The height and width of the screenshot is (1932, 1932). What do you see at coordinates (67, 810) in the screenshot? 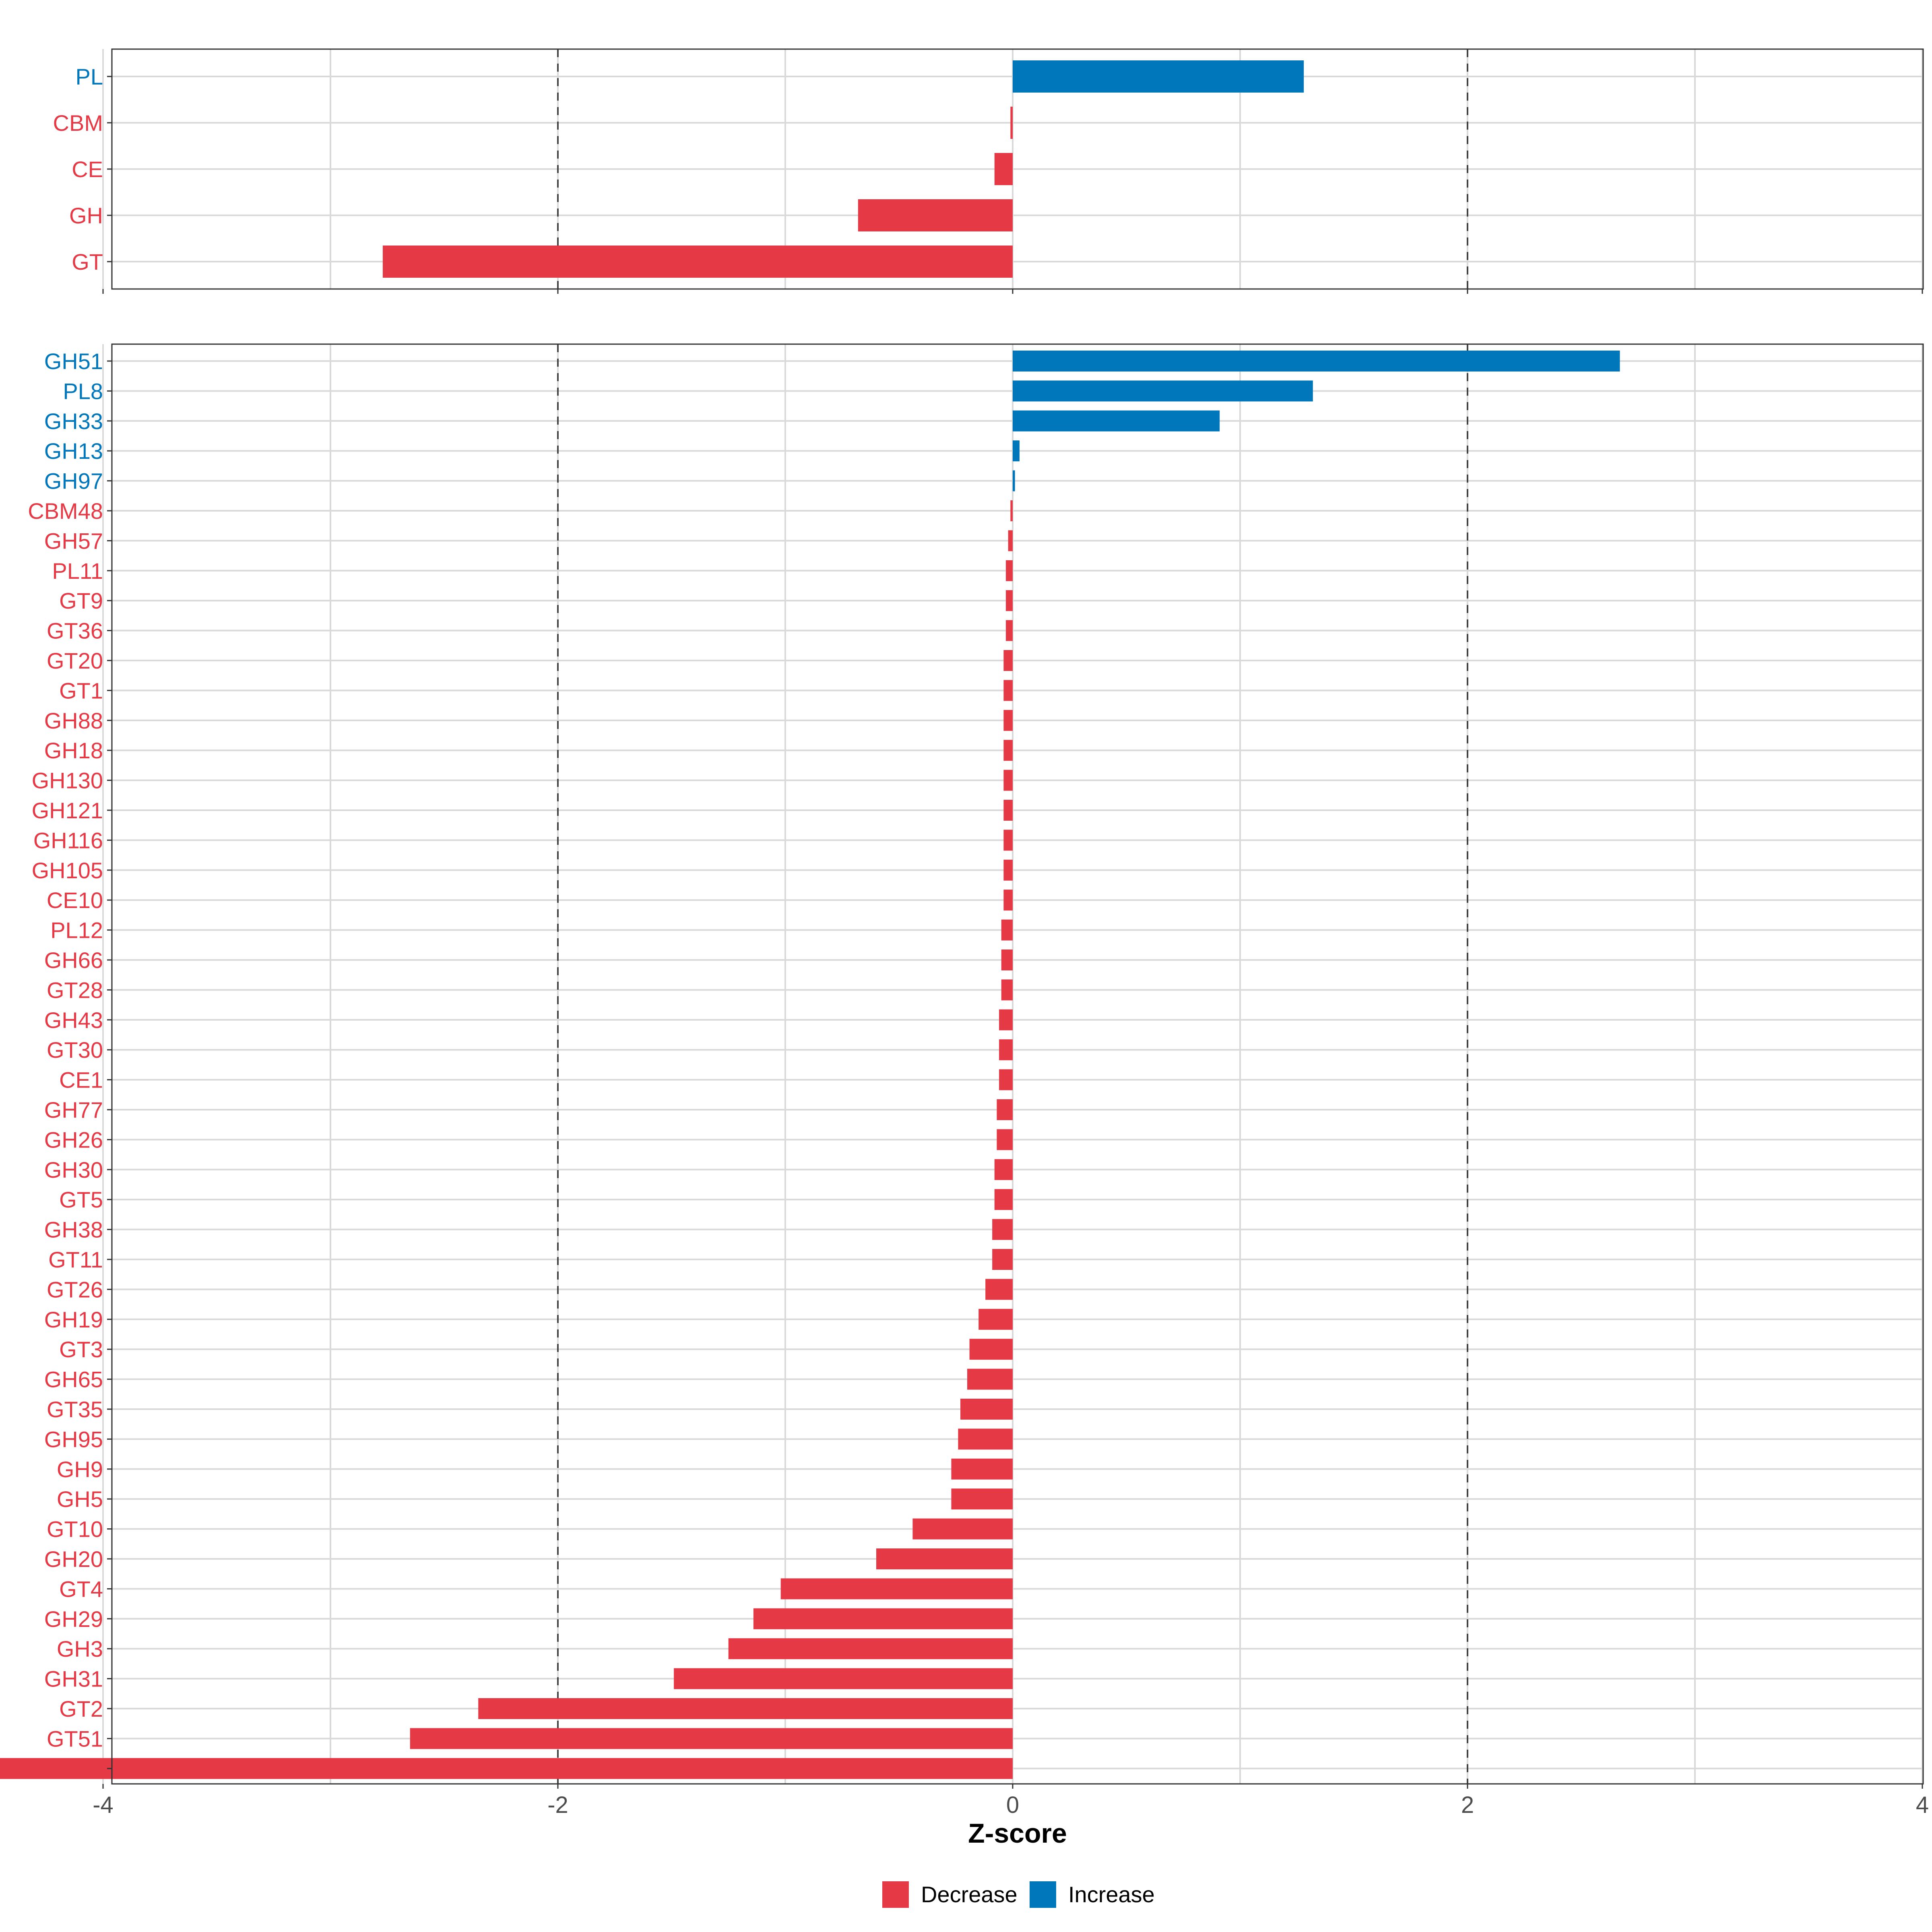
I see `category-label: GH121` at bounding box center [67, 810].